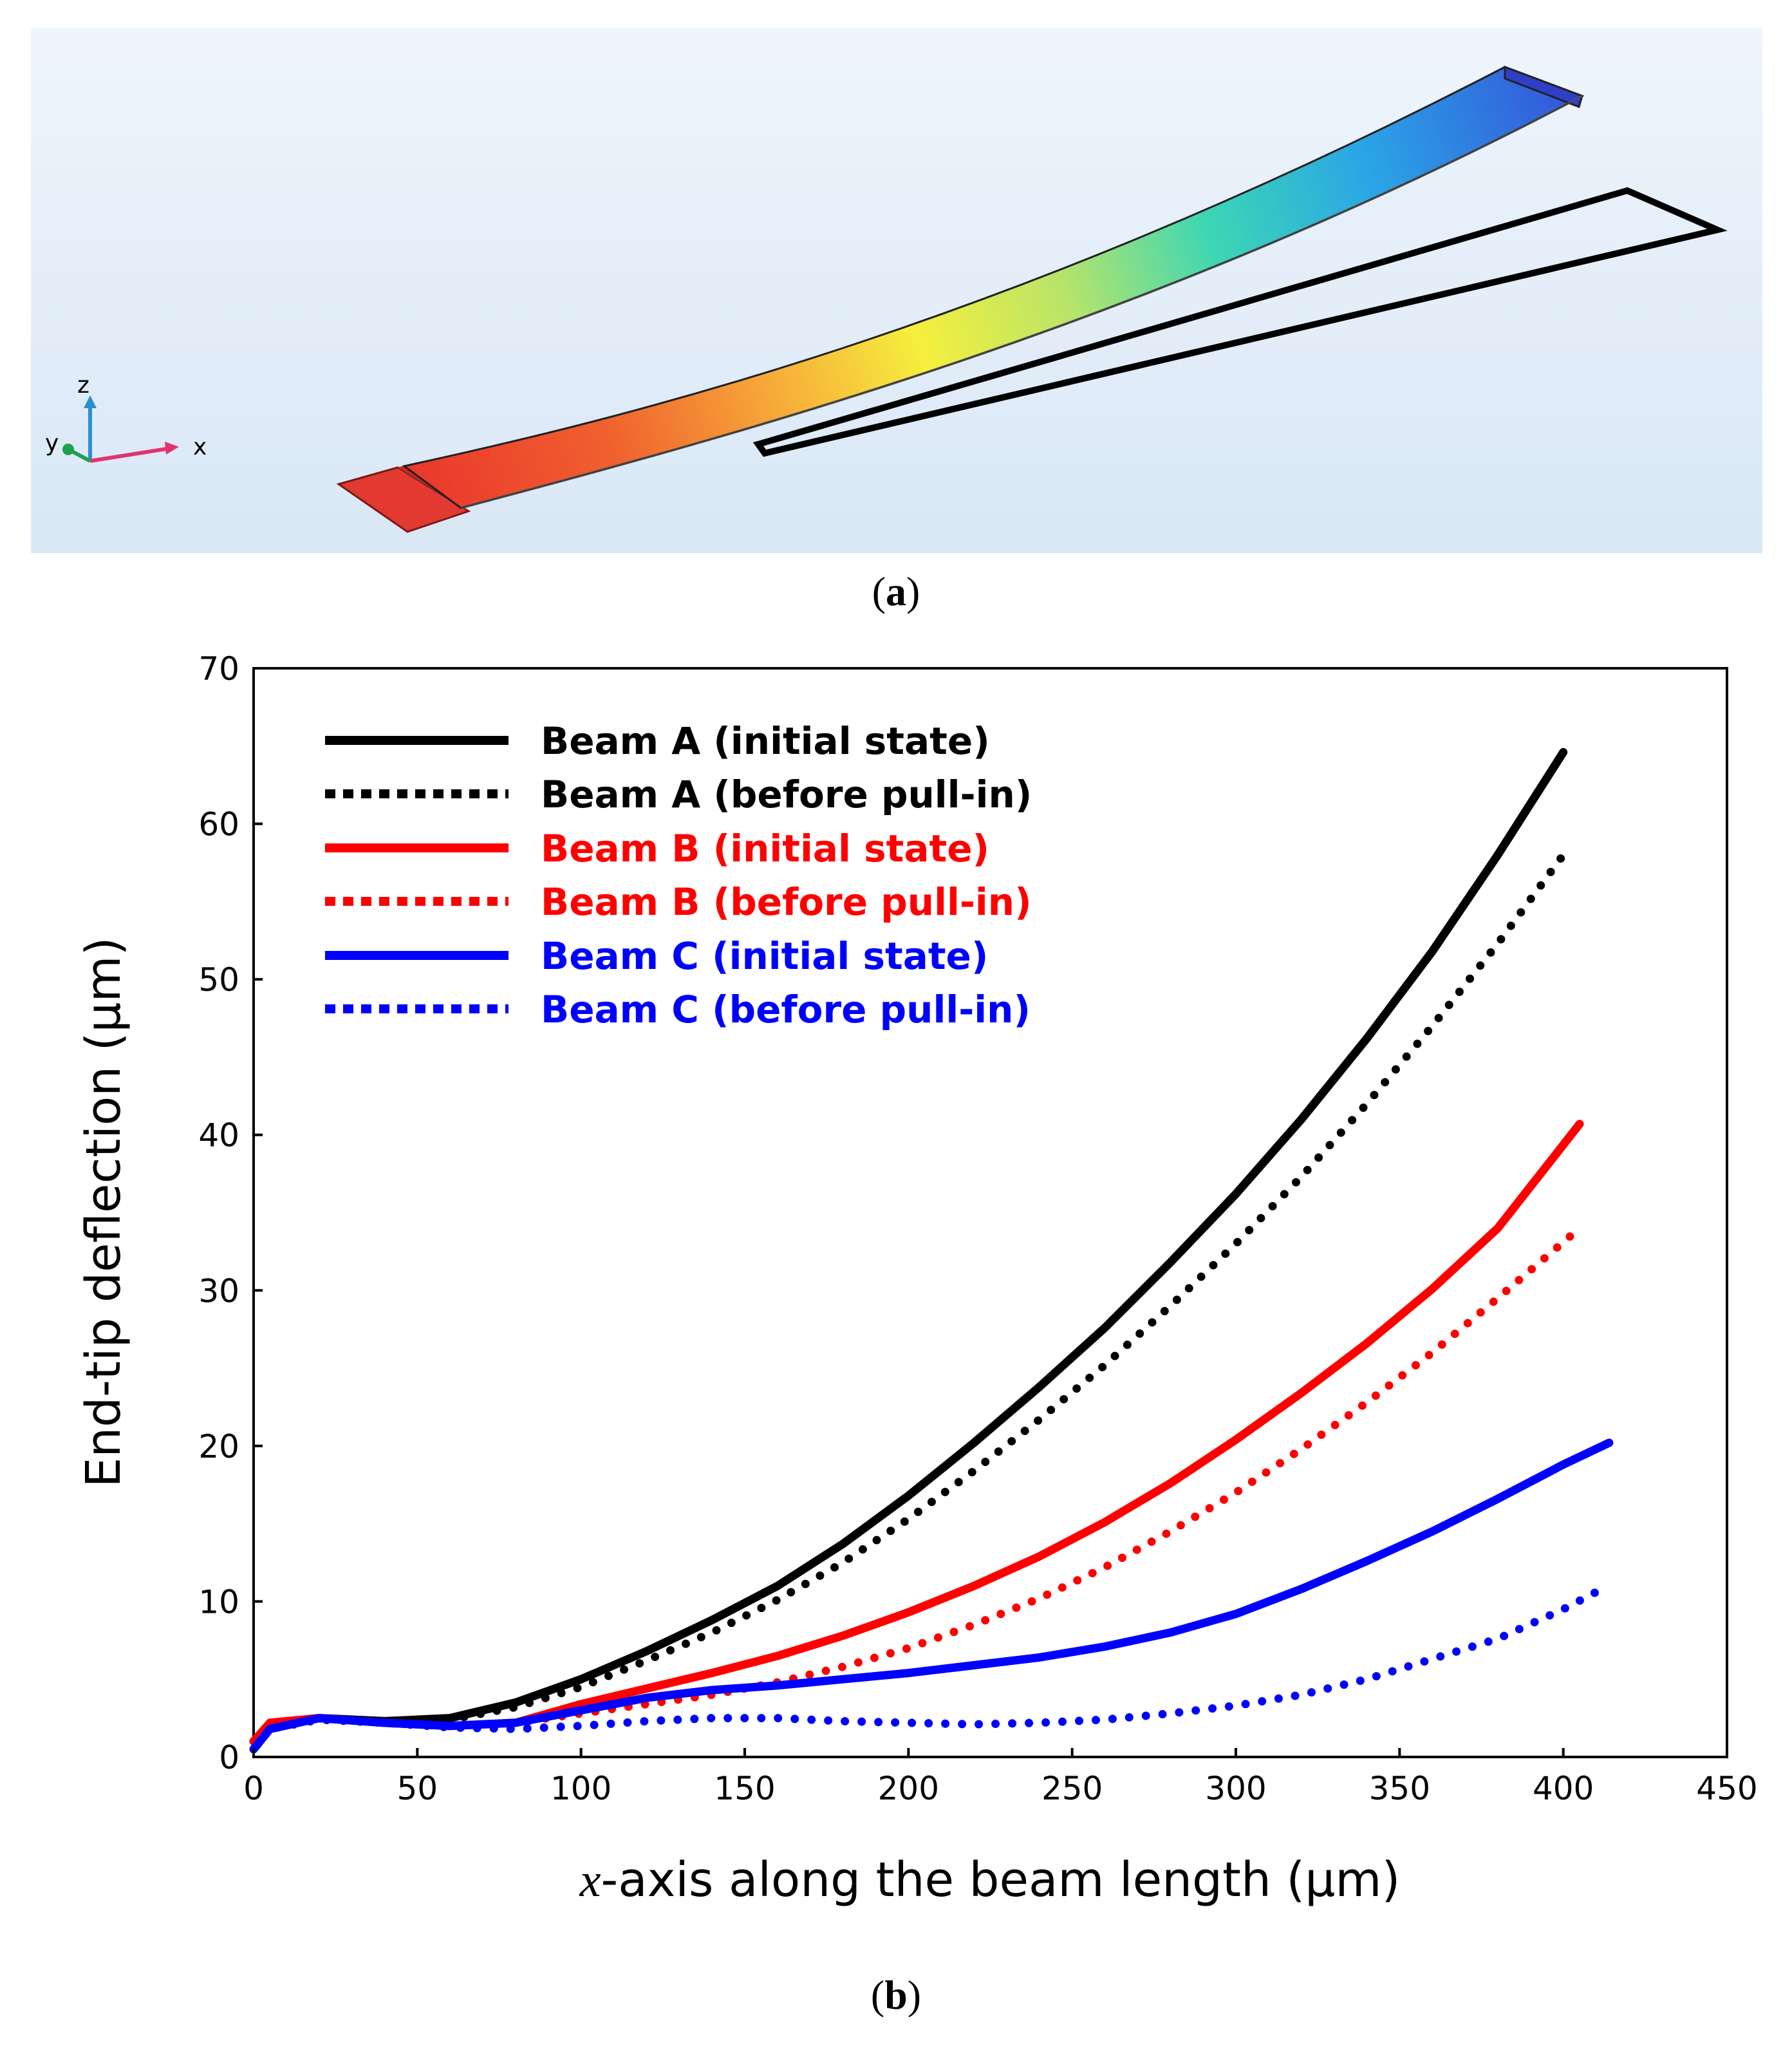  What do you see at coordinates (1072, 1788) in the screenshot?
I see `x-tick-label: 250` at bounding box center [1072, 1788].